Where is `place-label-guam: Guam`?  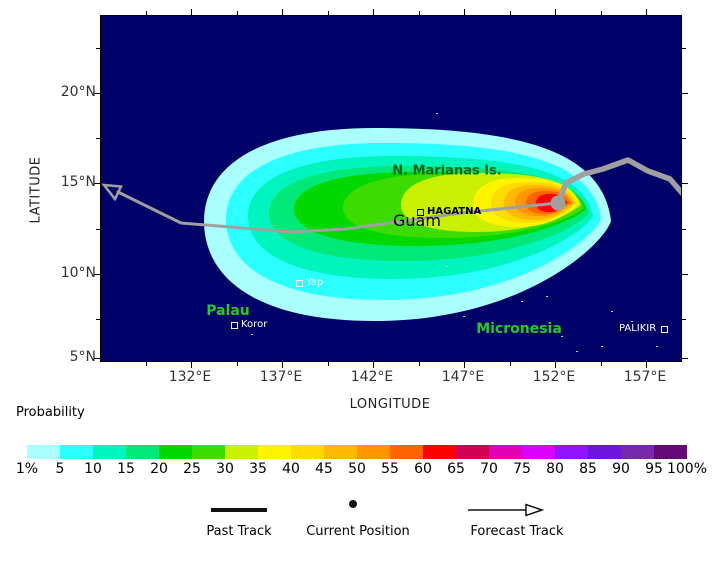
place-label-guam: Guam is located at coordinates (417, 220).